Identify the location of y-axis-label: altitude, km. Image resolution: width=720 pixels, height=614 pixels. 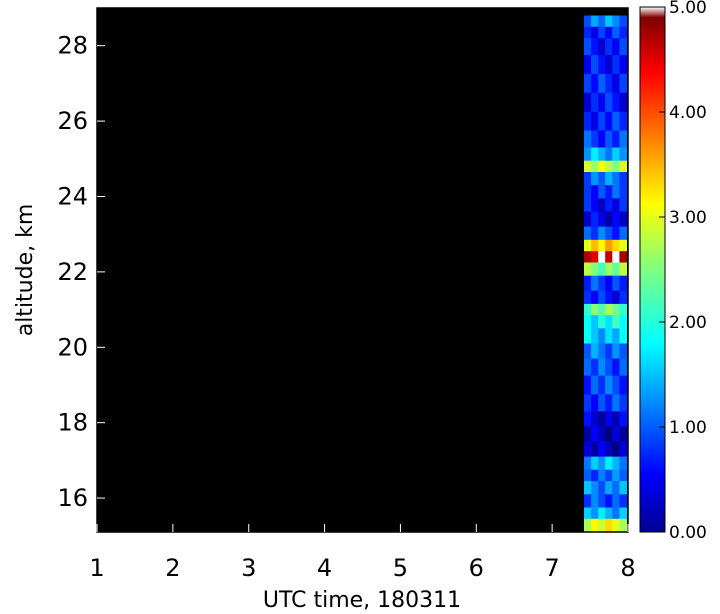
(25, 270).